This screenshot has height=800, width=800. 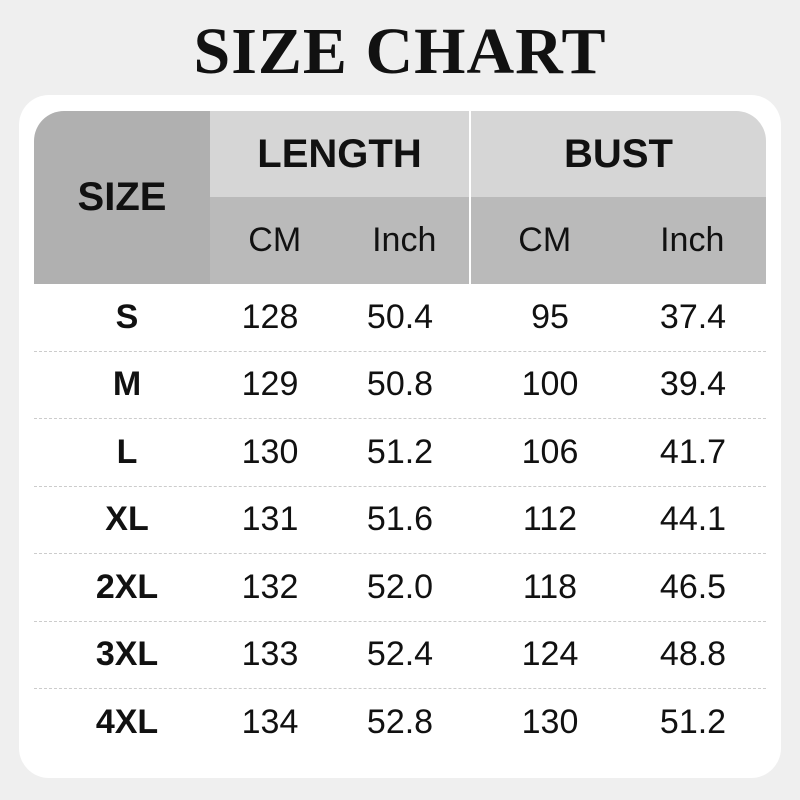 I want to click on bust-inch-cell: 37.4, so click(x=693, y=316).